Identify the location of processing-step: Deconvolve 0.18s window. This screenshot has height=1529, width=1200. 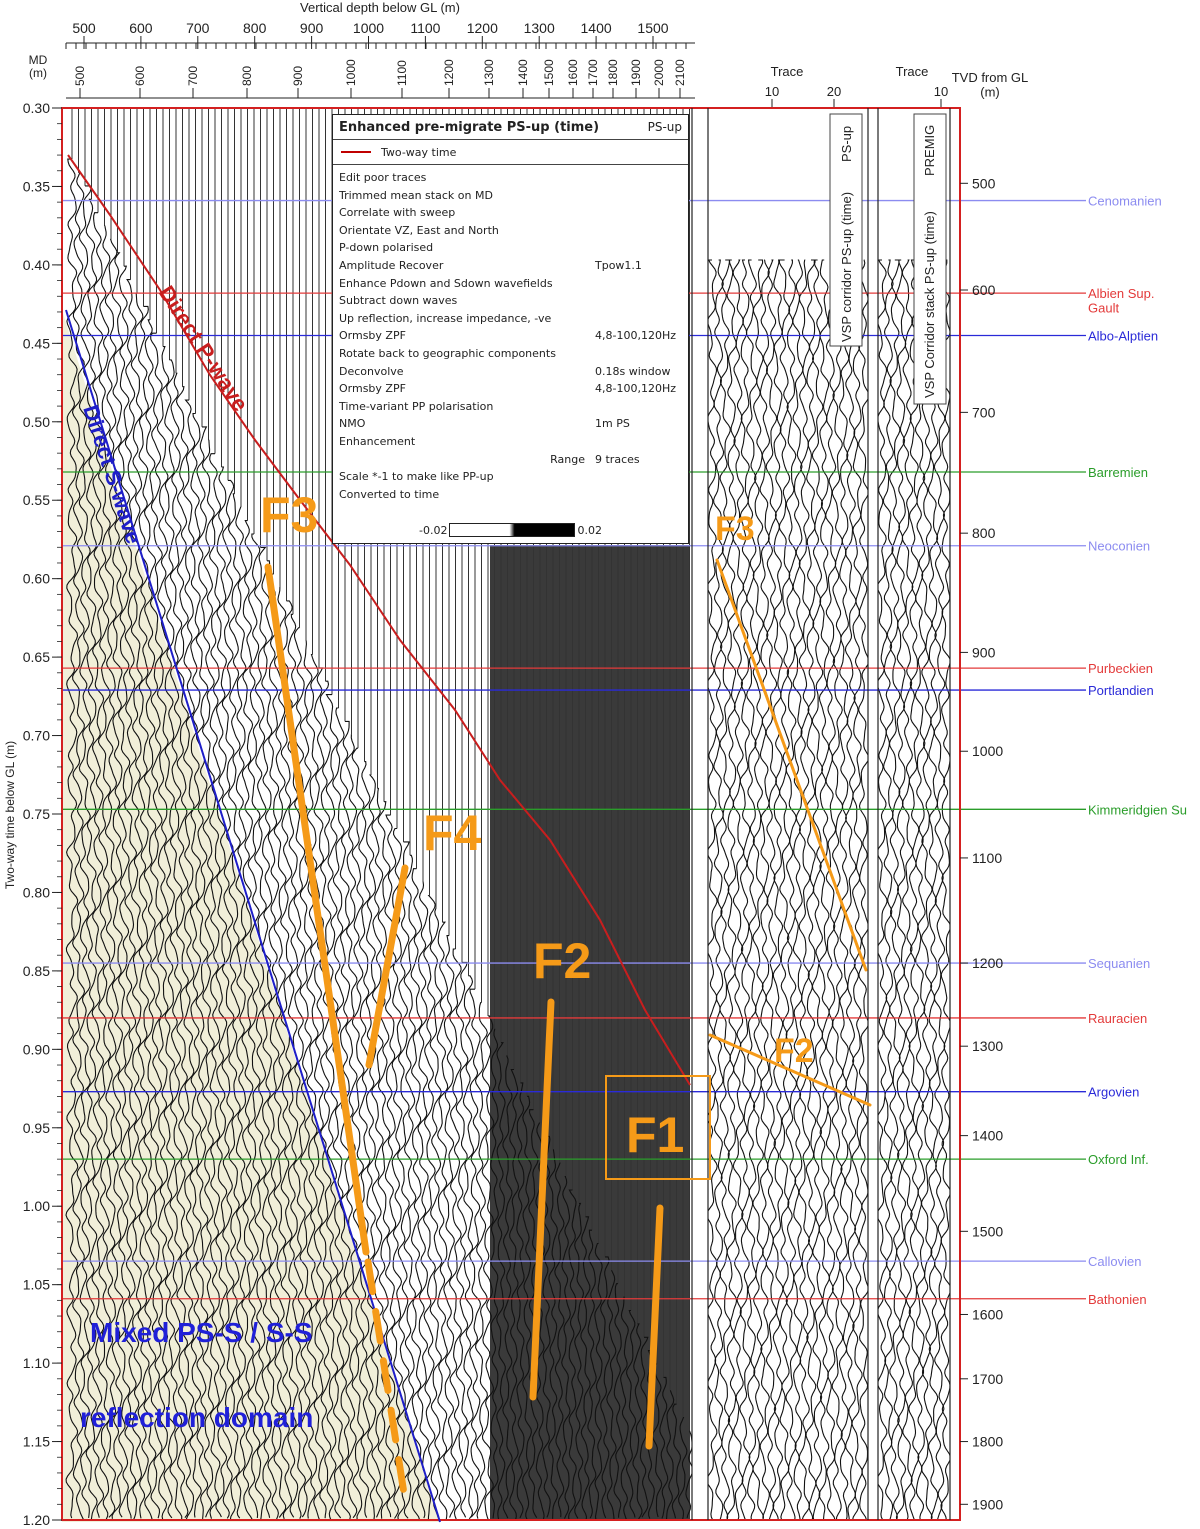
(510, 372).